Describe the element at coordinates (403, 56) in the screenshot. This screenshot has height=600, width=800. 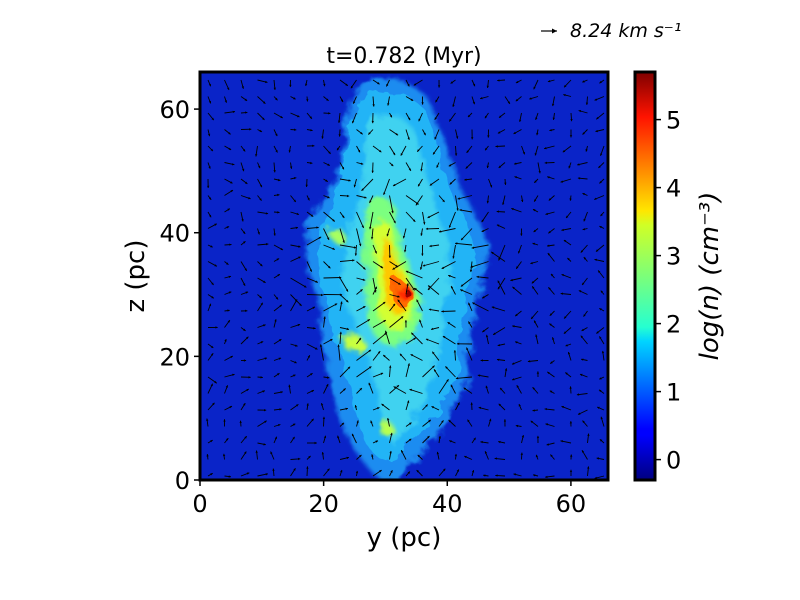
I see `chart-title: t=0.782 (Myr)` at that location.